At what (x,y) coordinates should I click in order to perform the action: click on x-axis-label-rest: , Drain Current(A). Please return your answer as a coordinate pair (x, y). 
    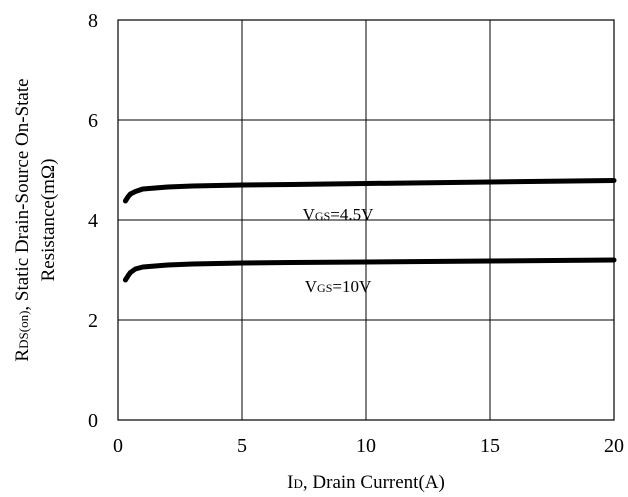
    Looking at the image, I should click on (374, 482).